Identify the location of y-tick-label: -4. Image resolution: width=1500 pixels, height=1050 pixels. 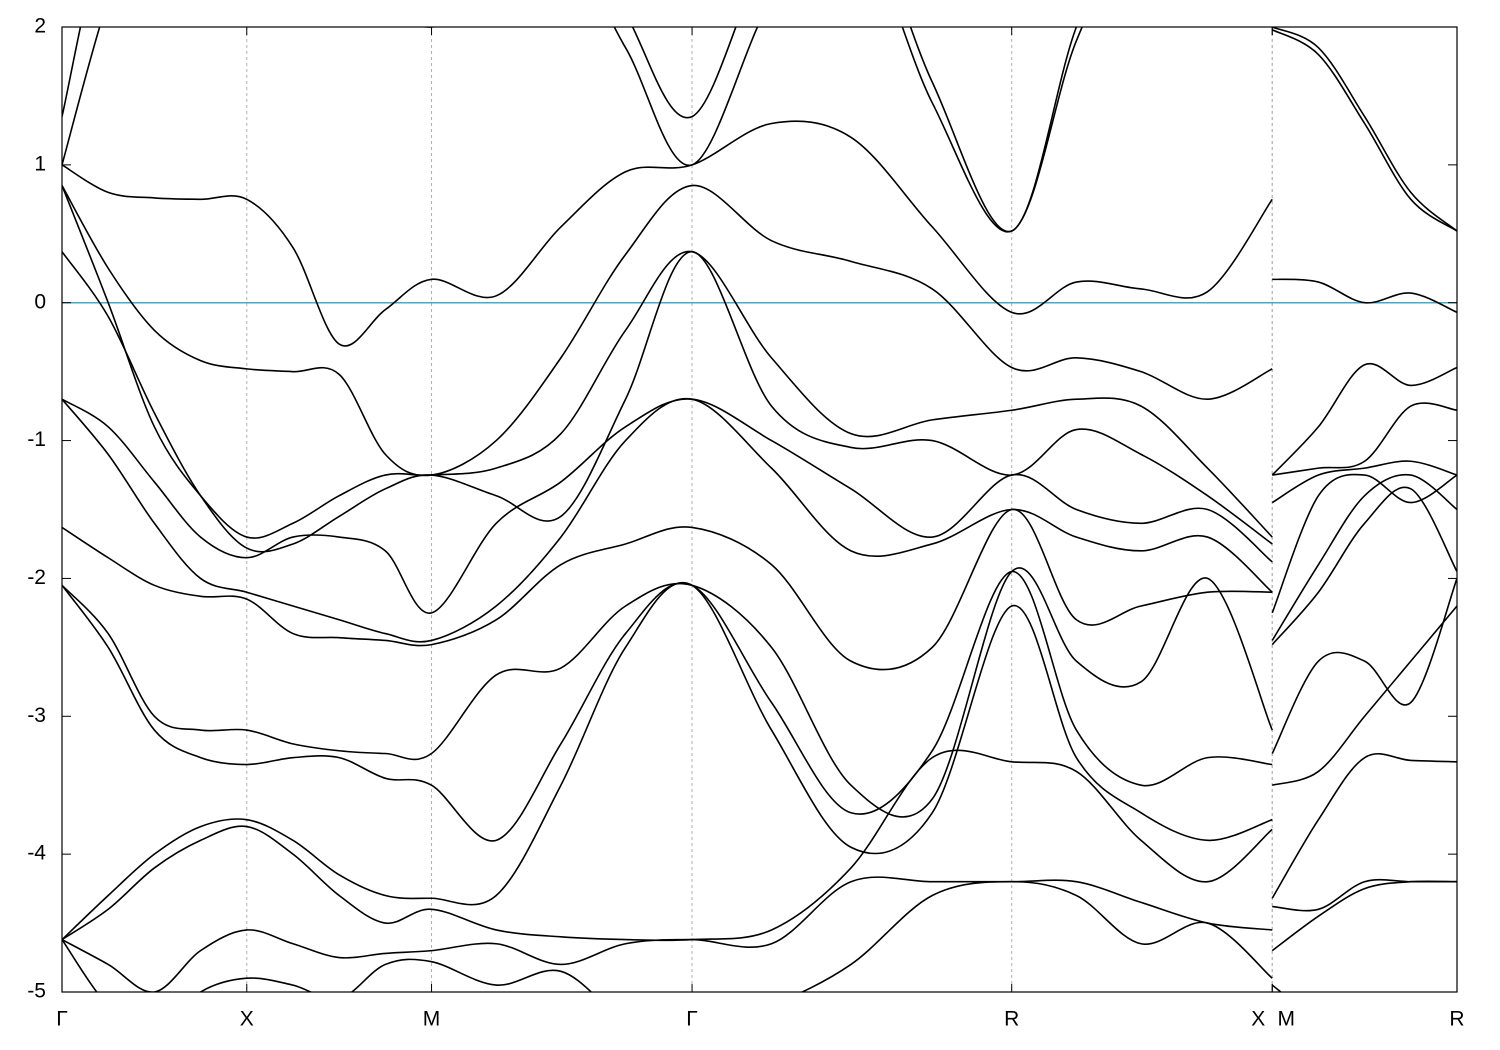
(36, 853).